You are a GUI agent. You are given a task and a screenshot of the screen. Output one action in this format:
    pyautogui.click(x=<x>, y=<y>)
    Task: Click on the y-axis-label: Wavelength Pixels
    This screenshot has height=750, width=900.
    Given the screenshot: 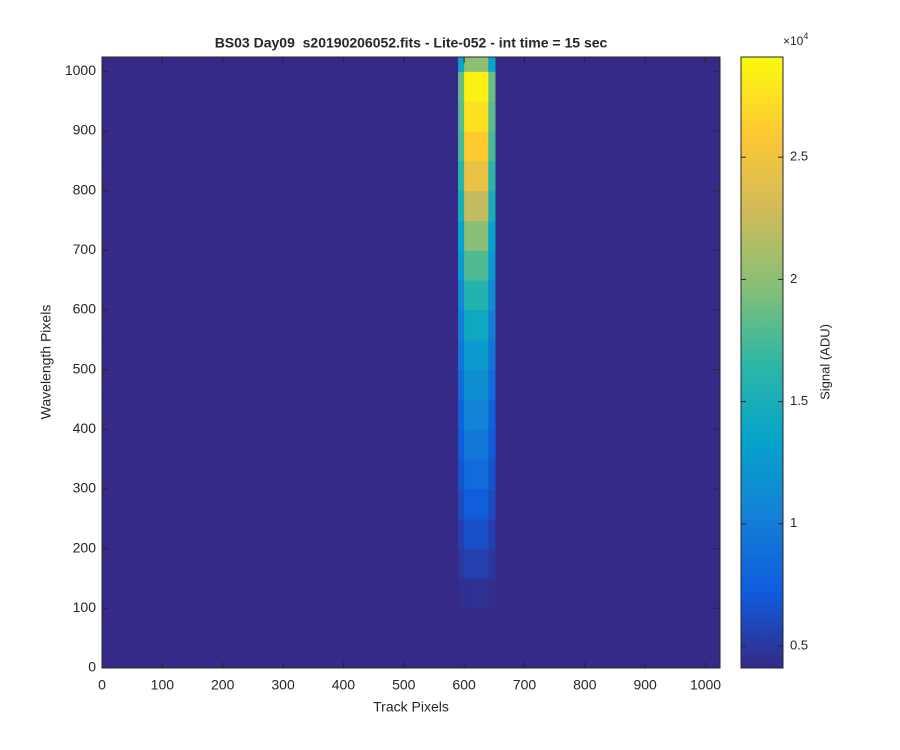 What is the action you would take?
    pyautogui.click(x=46, y=362)
    